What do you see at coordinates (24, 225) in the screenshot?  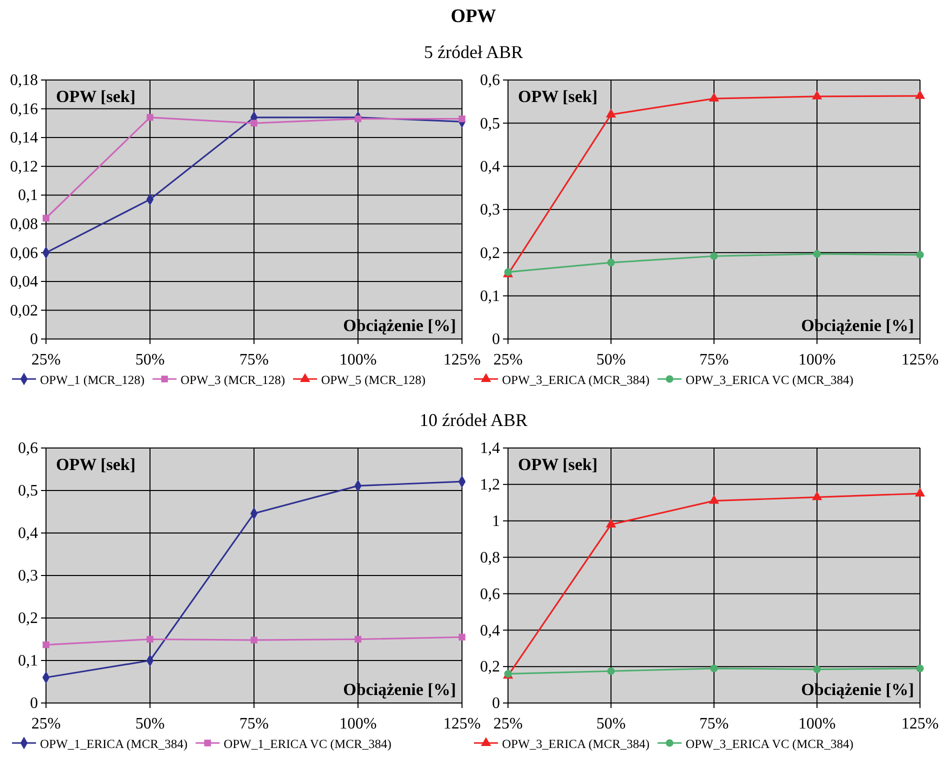 I see `y-tick-label: 0,08` at bounding box center [24, 225].